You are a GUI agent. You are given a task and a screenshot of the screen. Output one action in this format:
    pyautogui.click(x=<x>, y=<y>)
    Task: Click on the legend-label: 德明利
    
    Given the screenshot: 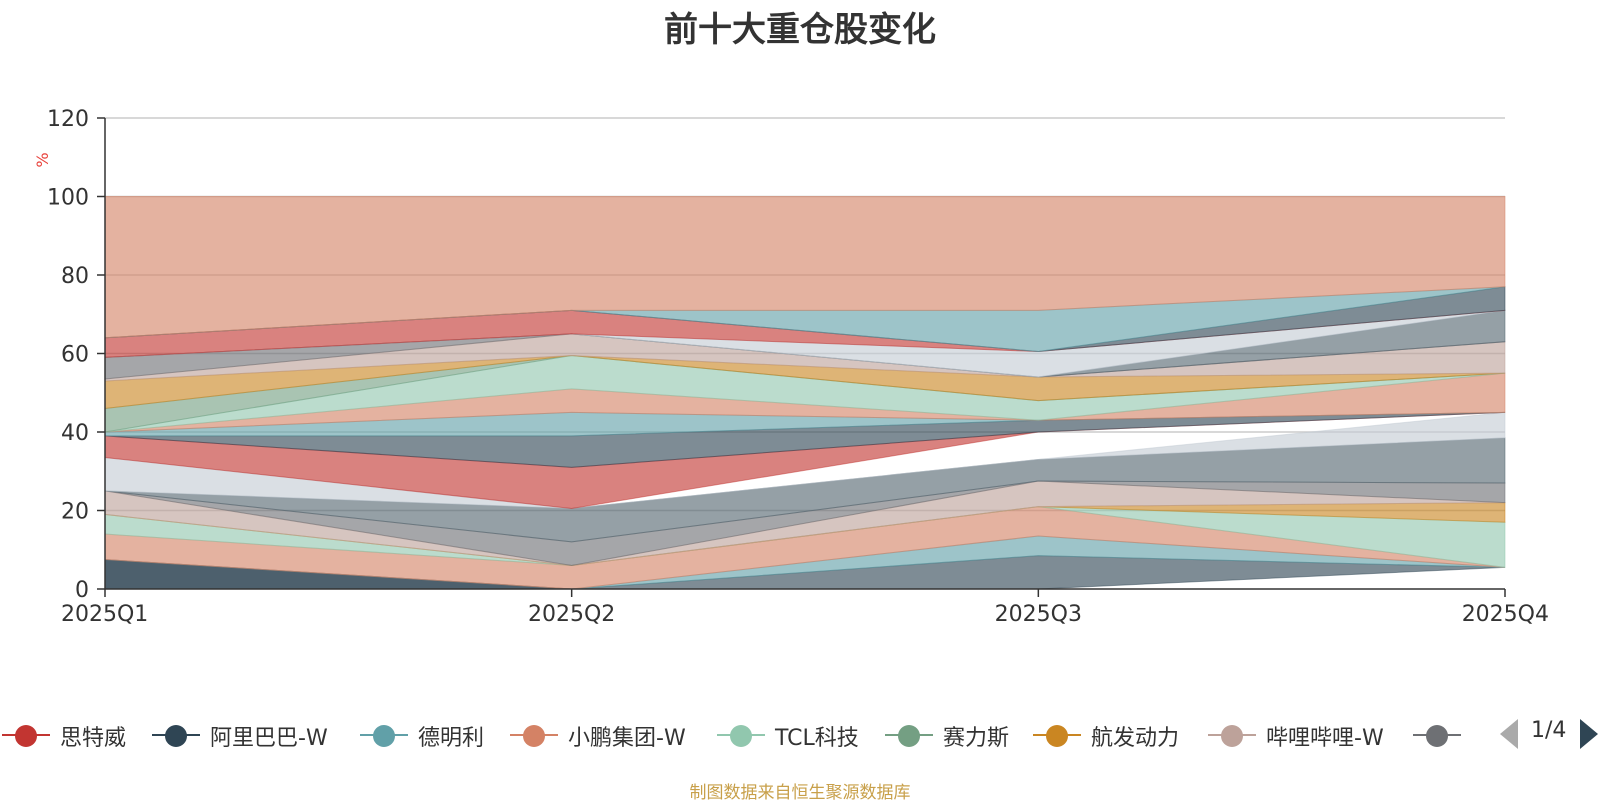 What is the action you would take?
    pyautogui.click(x=451, y=738)
    